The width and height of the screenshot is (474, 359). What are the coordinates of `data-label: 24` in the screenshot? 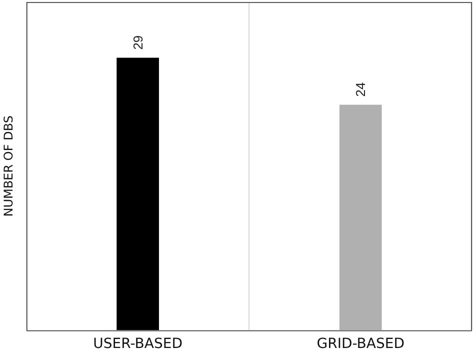 It's located at (360, 89).